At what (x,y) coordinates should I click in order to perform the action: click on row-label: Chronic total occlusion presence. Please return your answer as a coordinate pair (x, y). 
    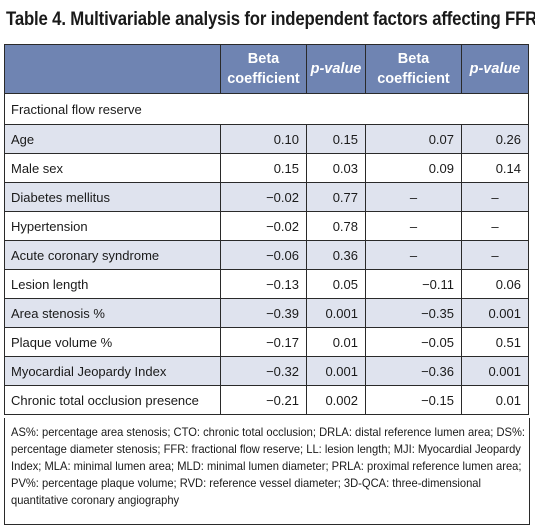
    Looking at the image, I should click on (112, 400).